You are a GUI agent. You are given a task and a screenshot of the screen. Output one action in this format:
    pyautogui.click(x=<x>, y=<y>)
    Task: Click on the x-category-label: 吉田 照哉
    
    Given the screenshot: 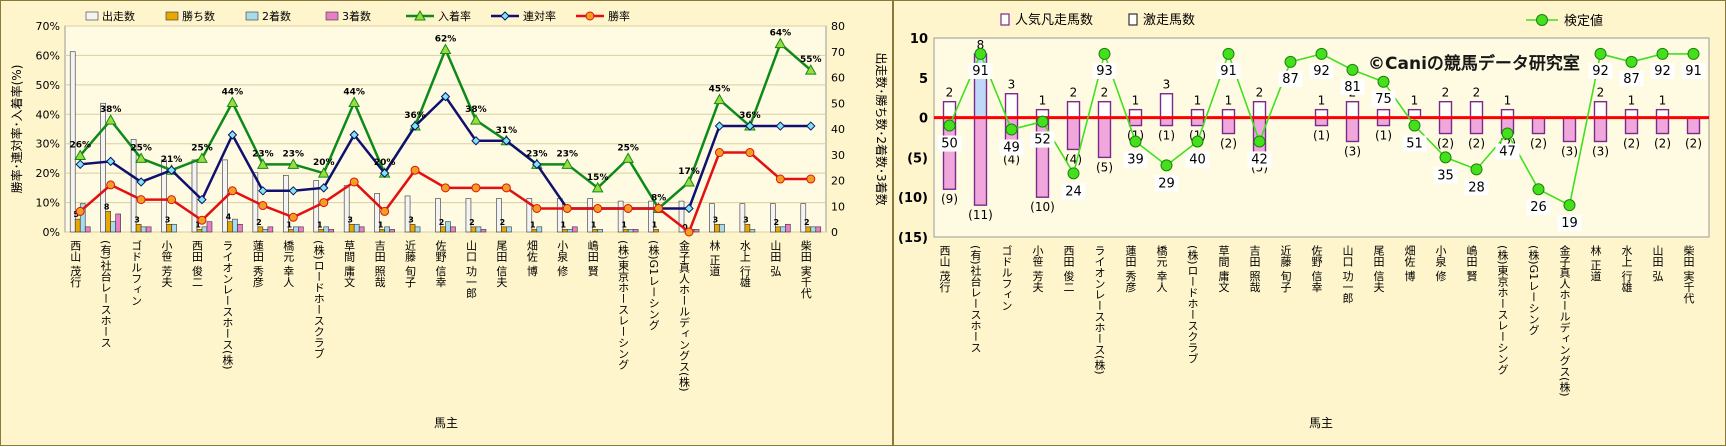 What is the action you would take?
    pyautogui.click(x=1254, y=269)
    